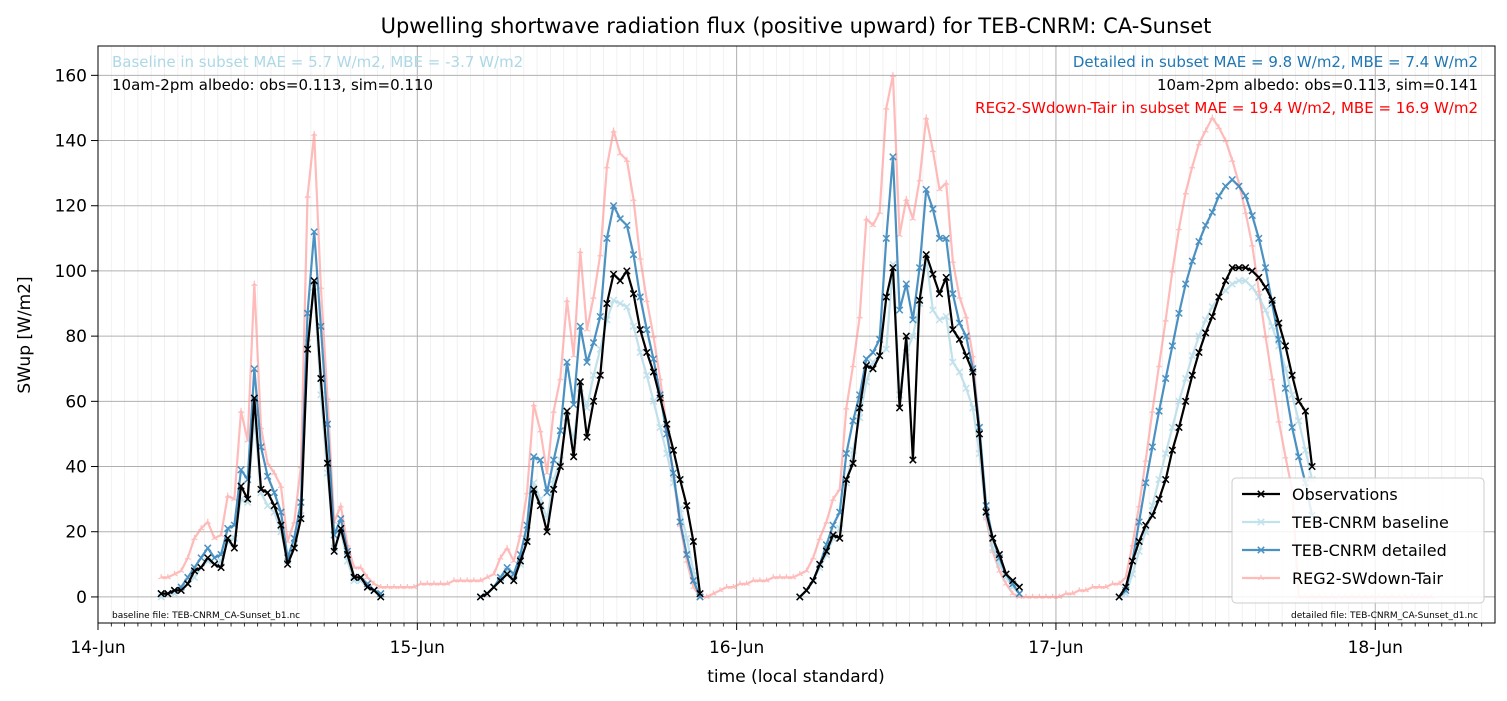 Image resolution: width=1507 pixels, height=701 pixels. Describe the element at coordinates (25, 334) in the screenshot. I see `y-axis-label: SWup [W/m2]` at that location.